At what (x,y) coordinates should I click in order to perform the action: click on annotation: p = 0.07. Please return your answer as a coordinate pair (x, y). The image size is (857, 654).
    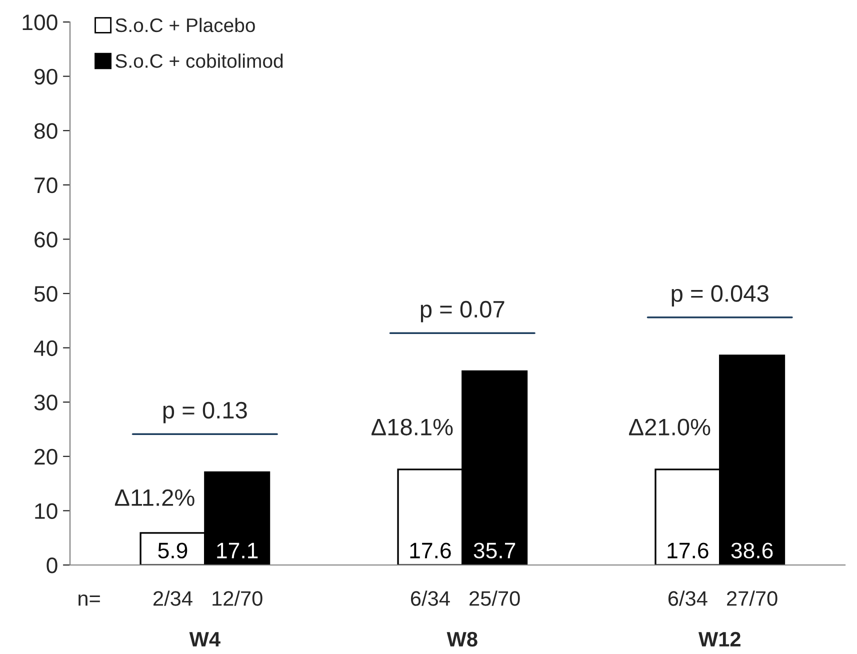
    Looking at the image, I should click on (462, 311).